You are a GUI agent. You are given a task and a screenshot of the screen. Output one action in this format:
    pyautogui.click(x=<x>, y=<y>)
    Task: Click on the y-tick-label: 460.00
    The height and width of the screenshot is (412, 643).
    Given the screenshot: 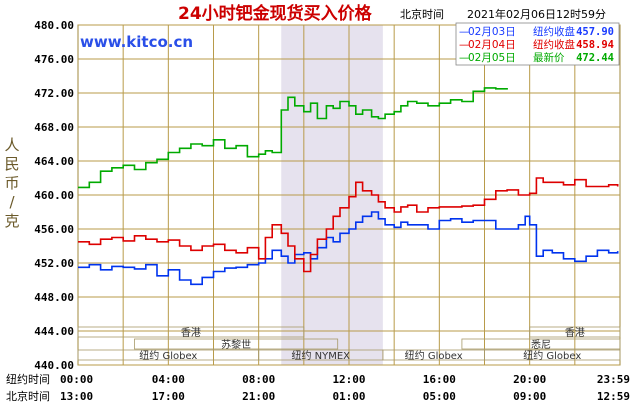 What is the action you would take?
    pyautogui.click(x=54, y=195)
    